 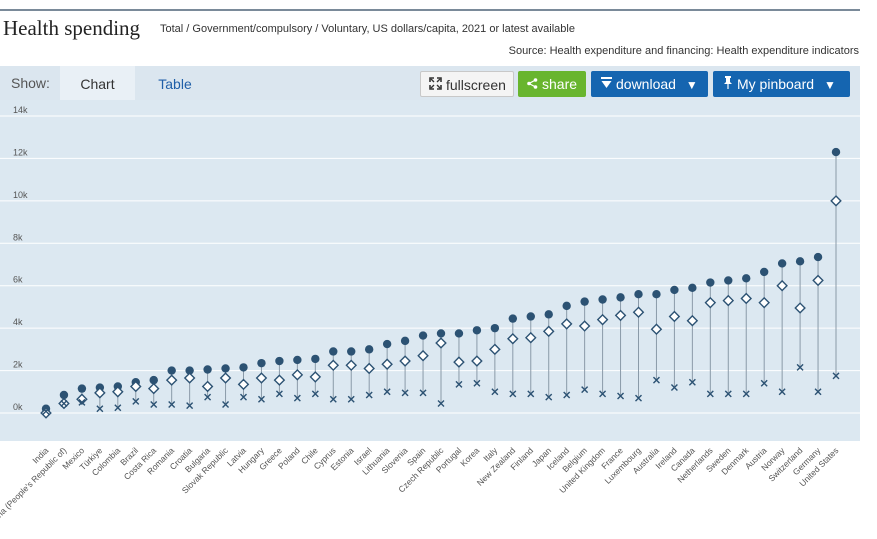 What do you see at coordinates (20, 152) in the screenshot?
I see `y-tick-label: 12k` at bounding box center [20, 152].